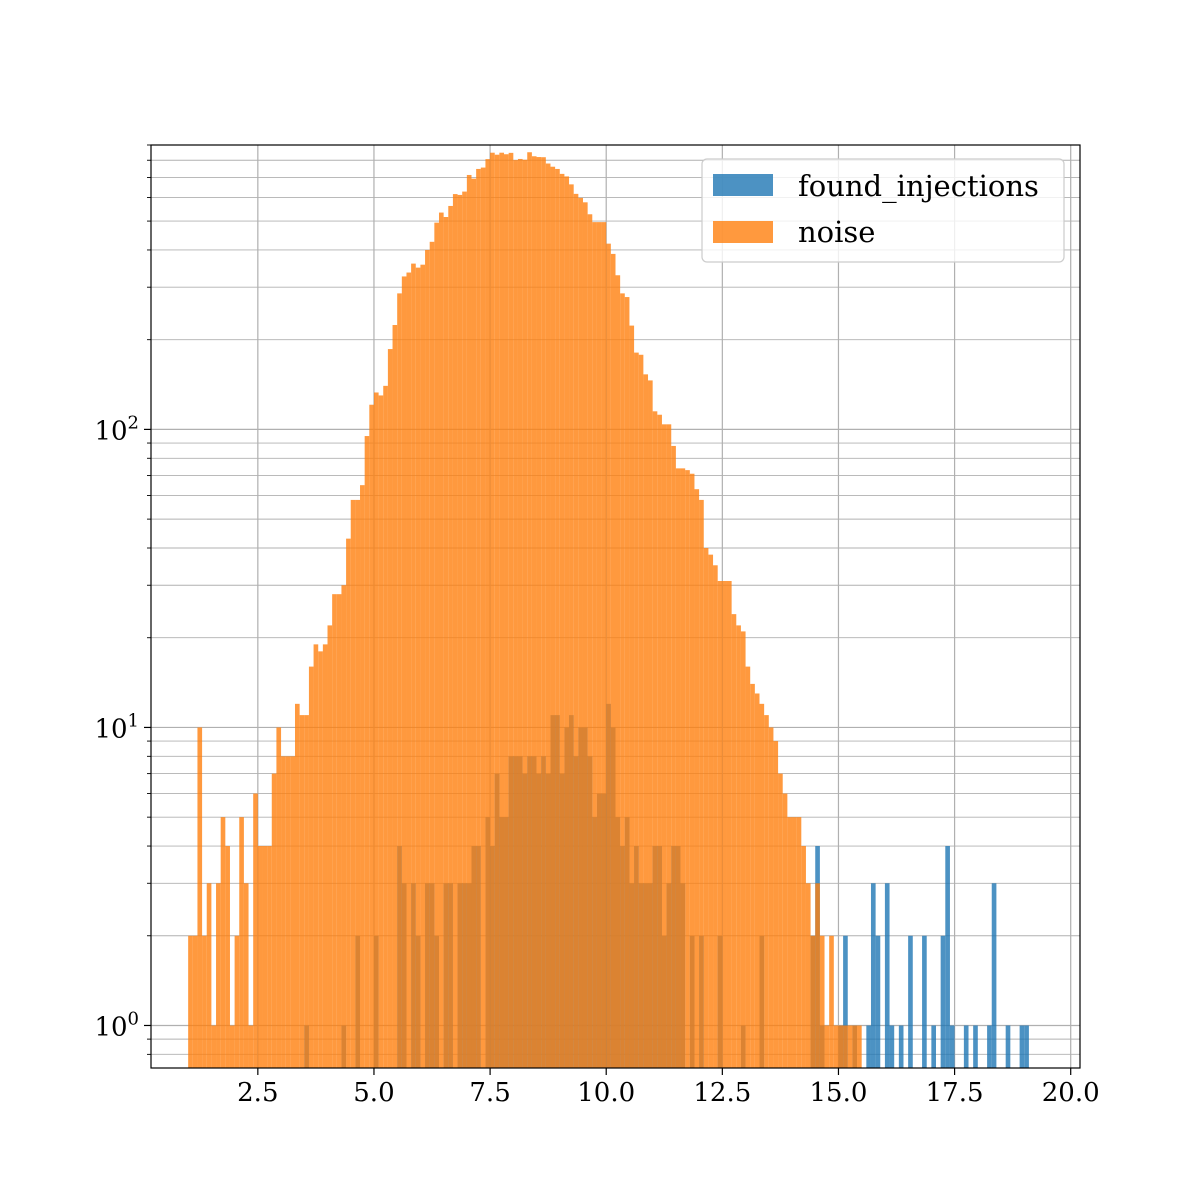  What do you see at coordinates (836, 232) in the screenshot?
I see `legend-label-noise: noise` at bounding box center [836, 232].